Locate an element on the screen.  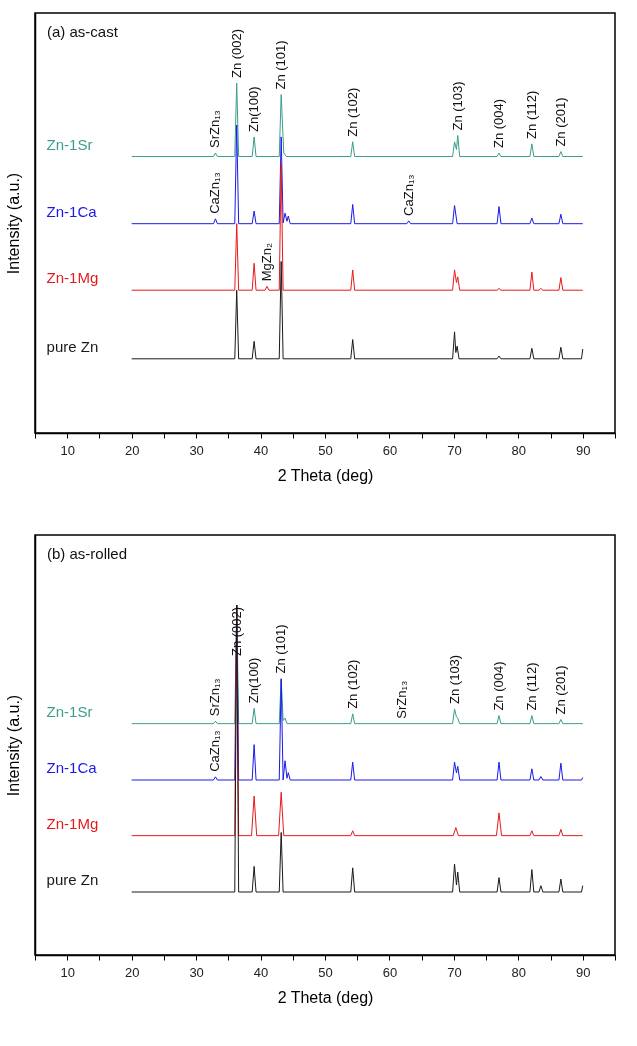
chart-title: (a) as-cast is located at coordinates (83, 31).